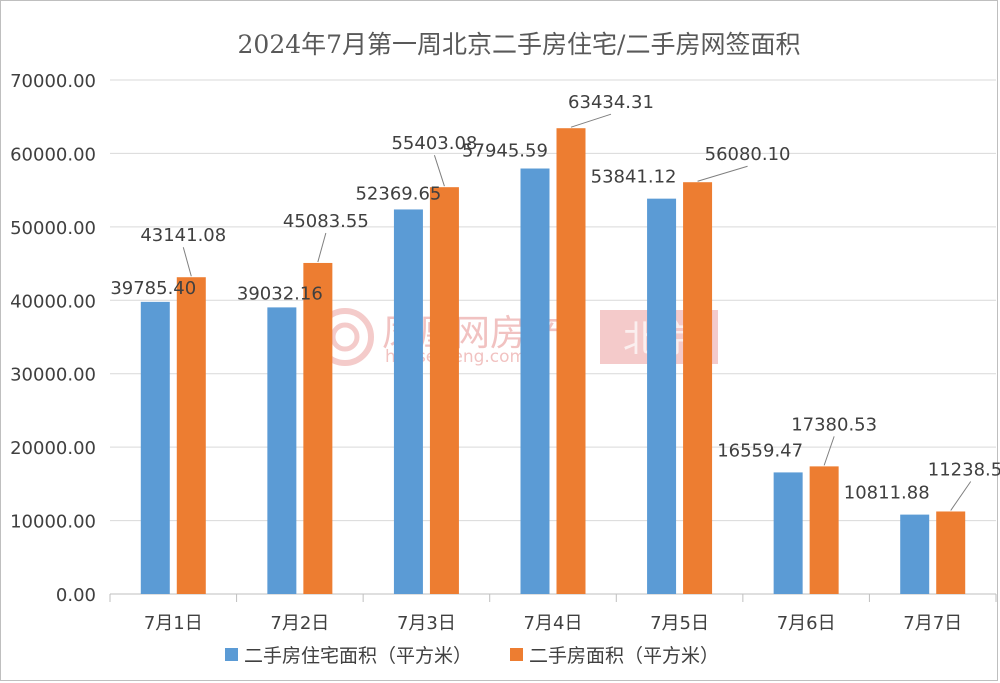 This screenshot has height=683, width=1000. I want to click on data-label: 56080.10, so click(748, 154).